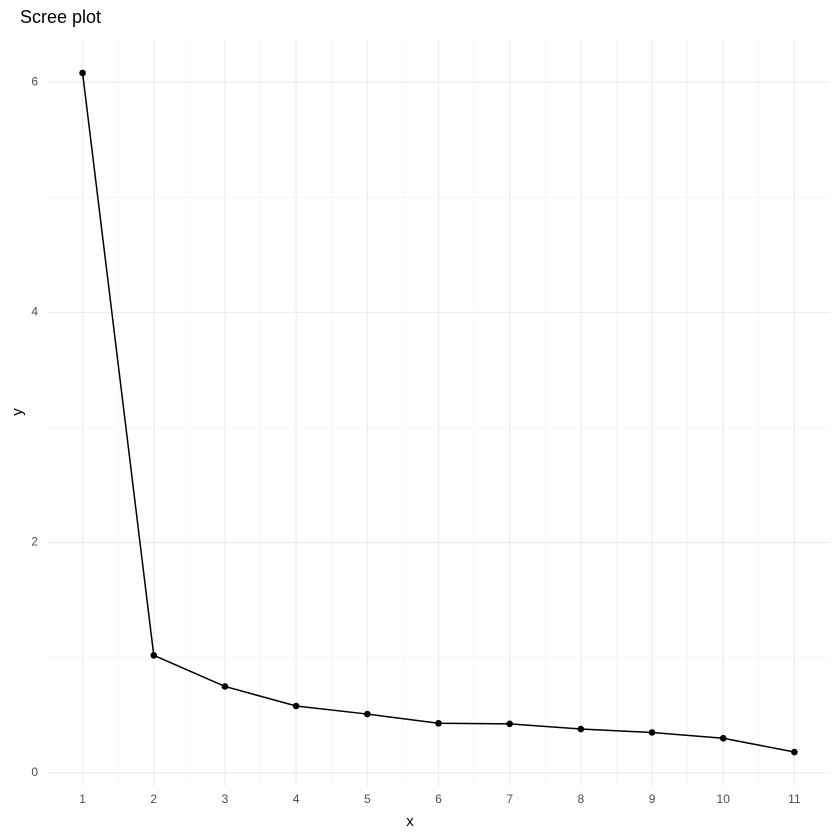  Describe the element at coordinates (34, 81) in the screenshot. I see `y-tick-label: 6` at that location.